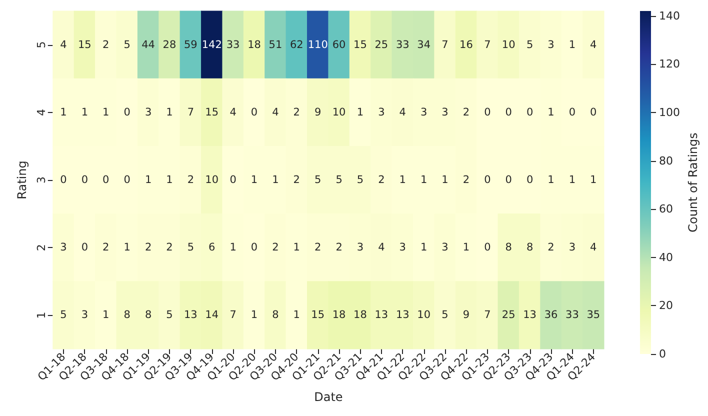 Image resolution: width=708 pixels, height=416 pixels. Describe the element at coordinates (339, 44) in the screenshot. I see `data-label: 60` at that location.